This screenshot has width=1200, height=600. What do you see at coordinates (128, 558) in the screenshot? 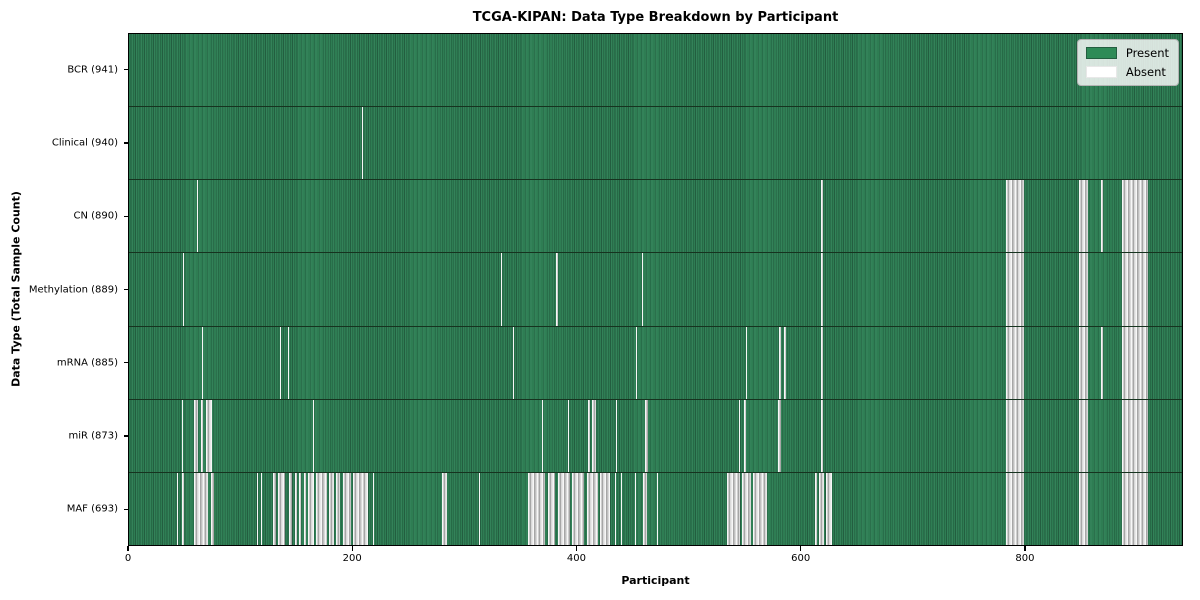
I see `x-tick-label: 0` at bounding box center [128, 558].